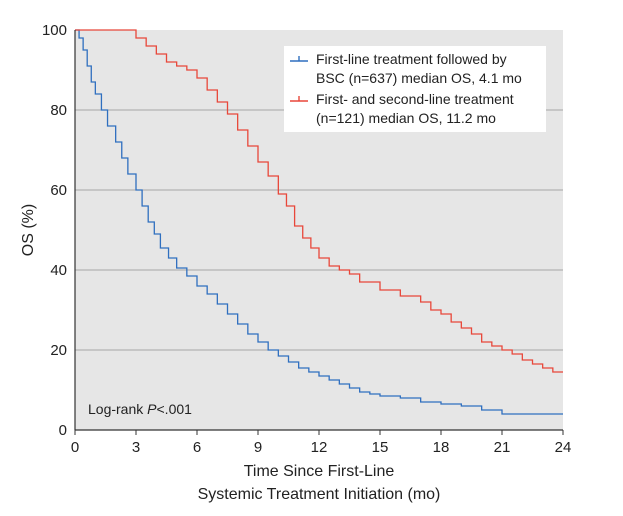 Image resolution: width=623 pixels, height=516 pixels. Describe the element at coordinates (75, 447) in the screenshot. I see `x-tick-label-0: 0` at that location.